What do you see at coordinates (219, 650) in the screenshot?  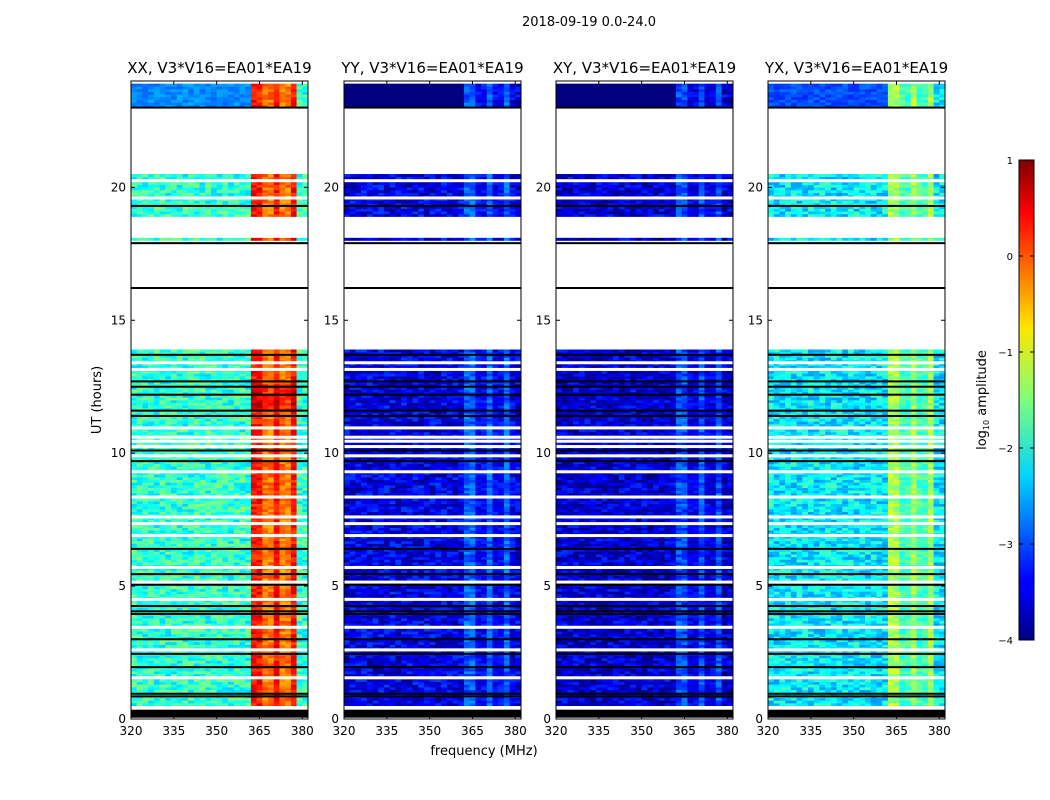 I see `flag-stripe` at bounding box center [219, 650].